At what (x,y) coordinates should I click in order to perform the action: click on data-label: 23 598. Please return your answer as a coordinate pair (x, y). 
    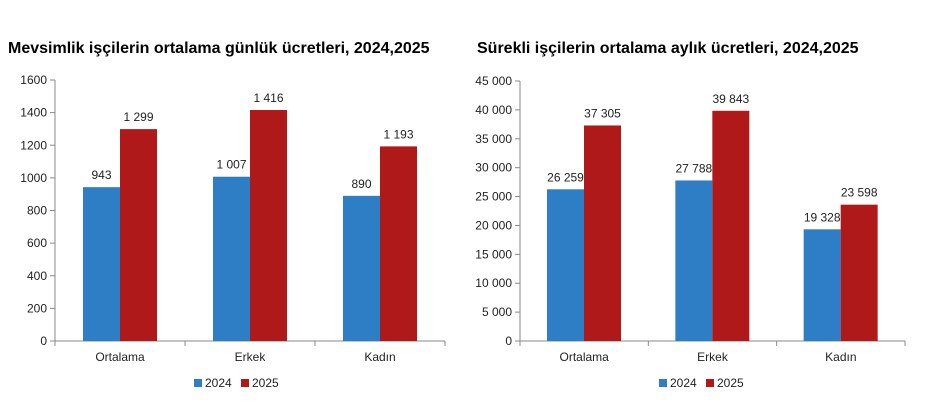
    Looking at the image, I should click on (859, 193).